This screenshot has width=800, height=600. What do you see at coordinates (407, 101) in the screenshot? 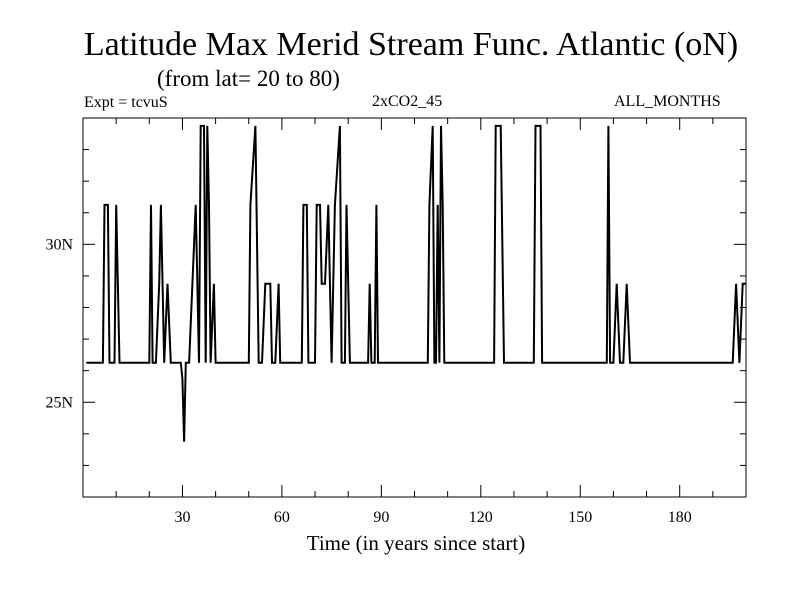
I see `experiment-name-label: 2xCO2_45` at bounding box center [407, 101].